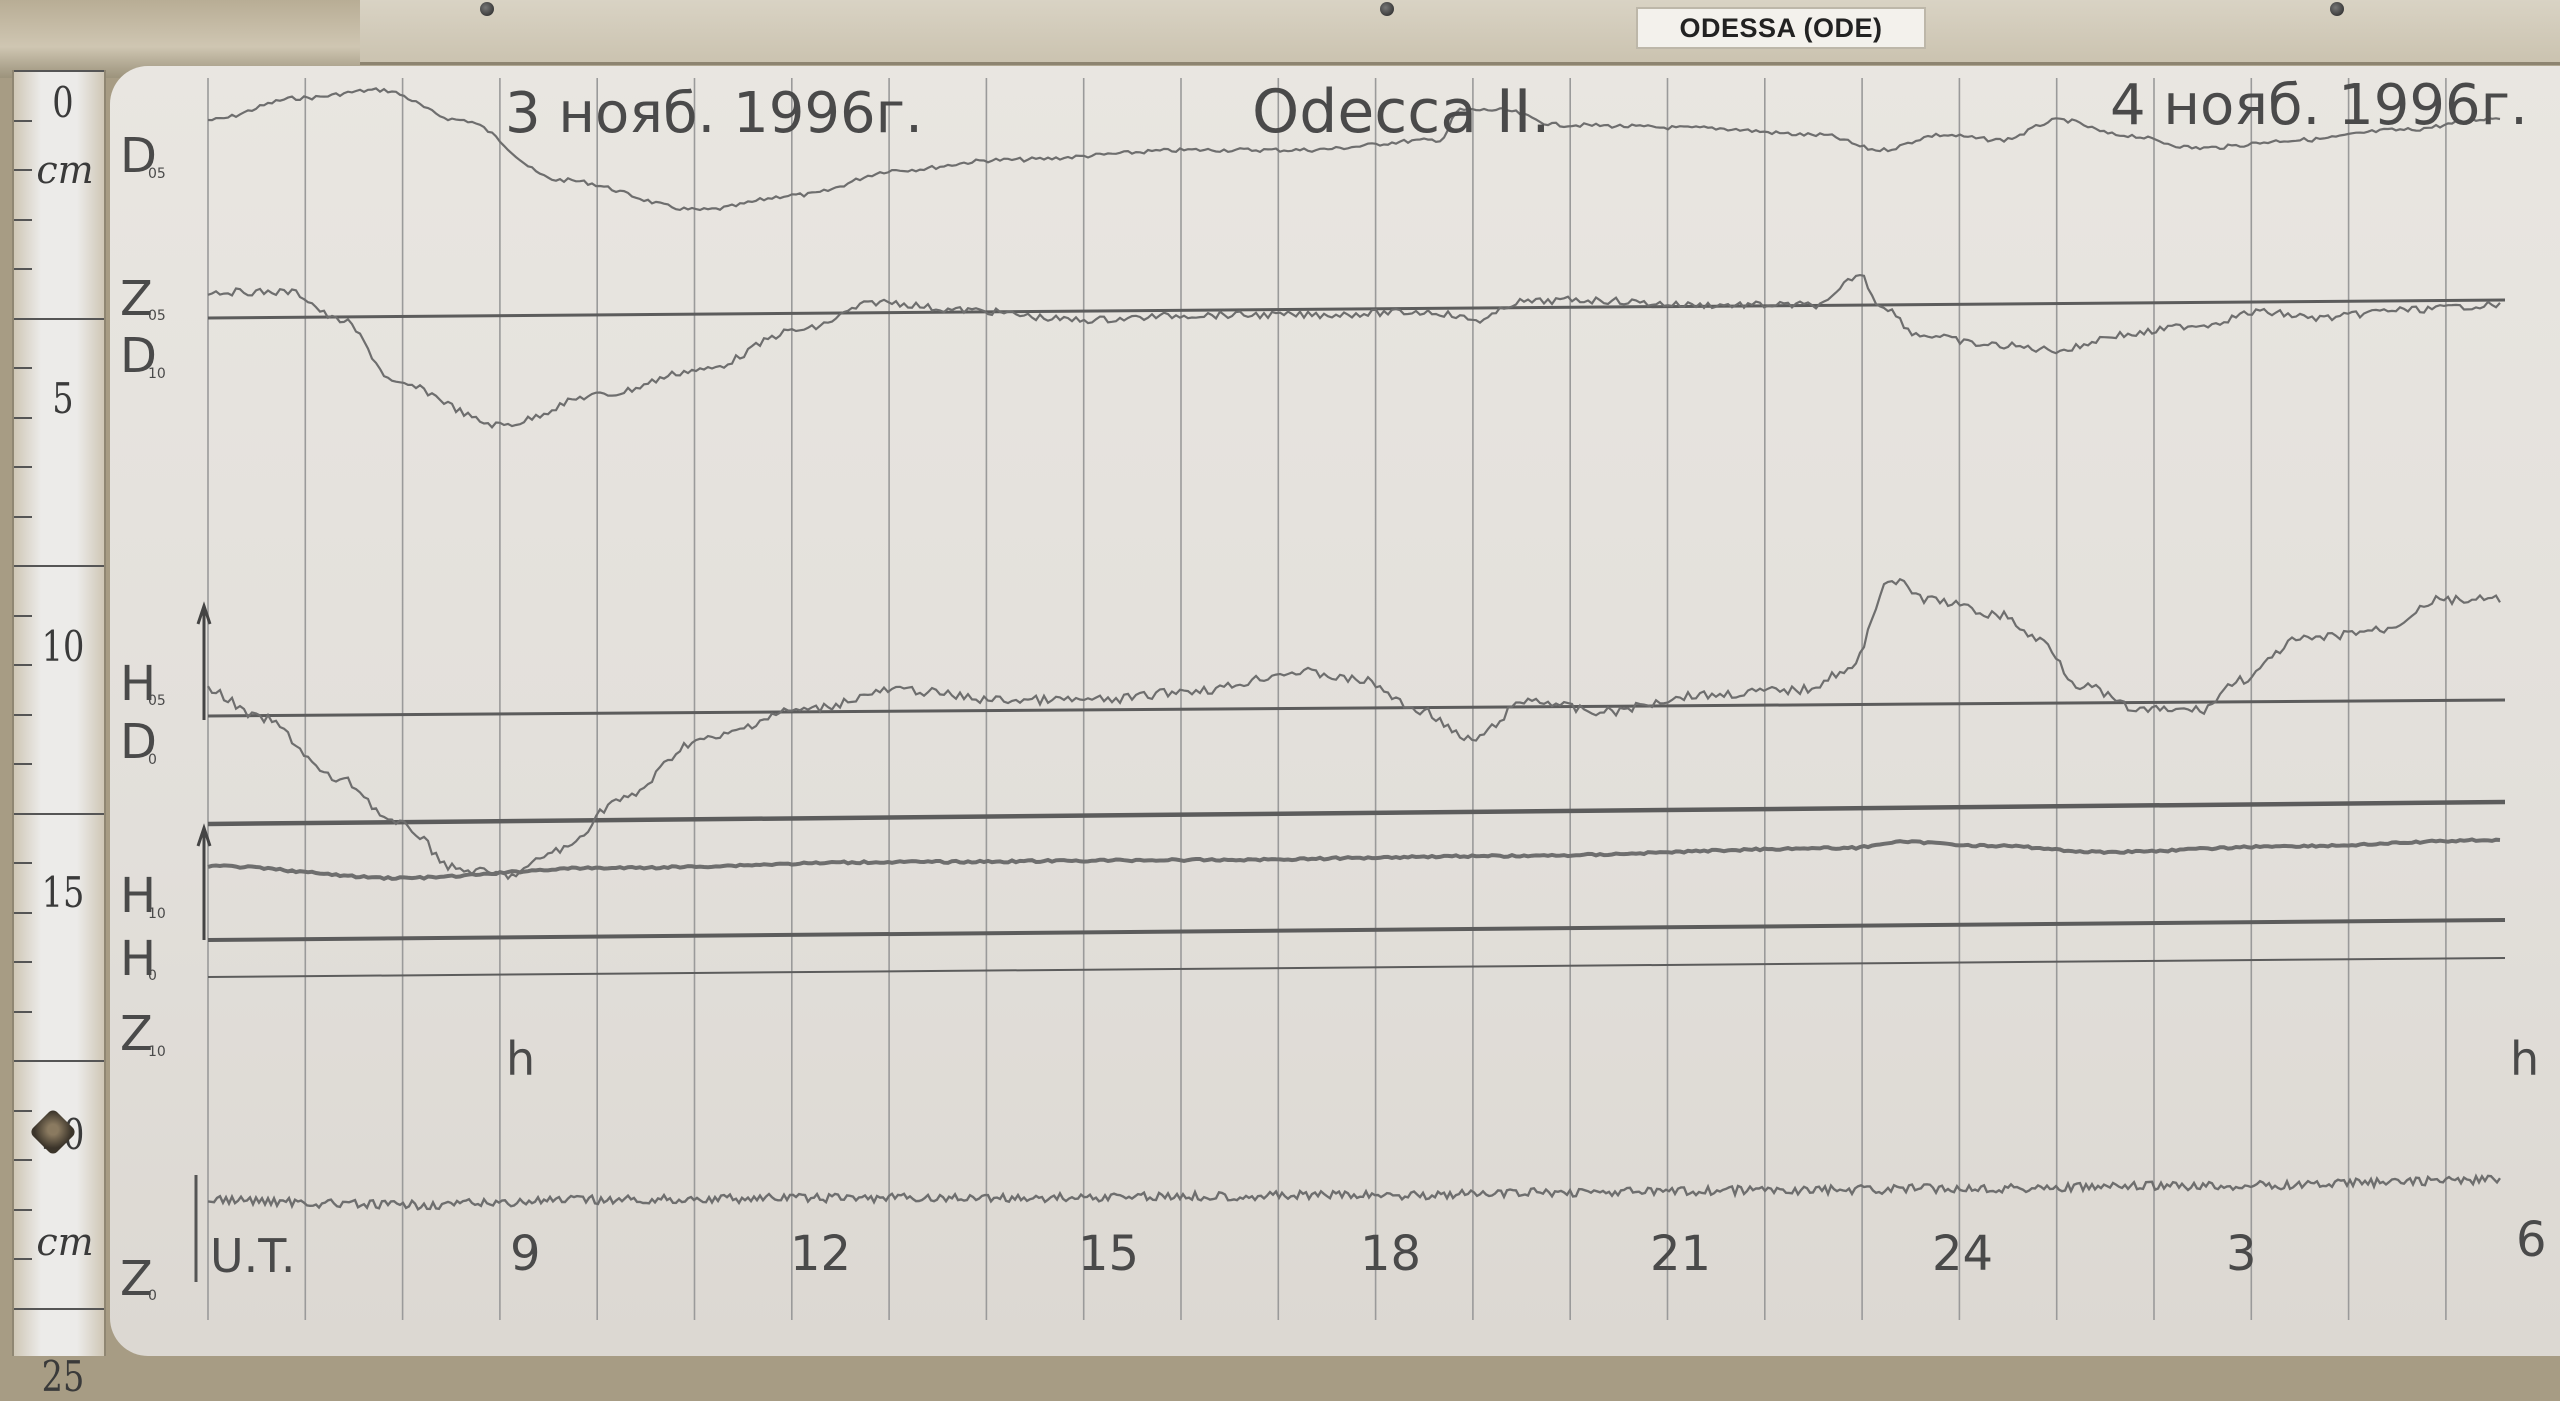 The image size is (2560, 1401). What do you see at coordinates (63, 1376) in the screenshot?
I see `ruler-number: 25` at bounding box center [63, 1376].